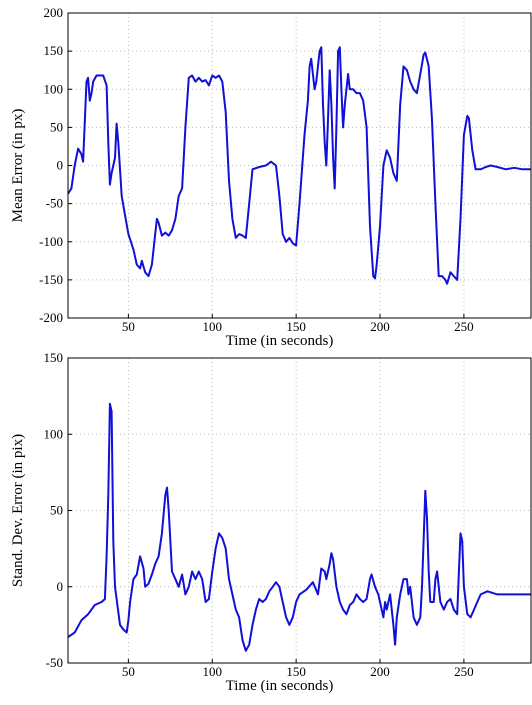 The height and width of the screenshot is (705, 532). I want to click on y-tick-label: -150, so click(51, 279).